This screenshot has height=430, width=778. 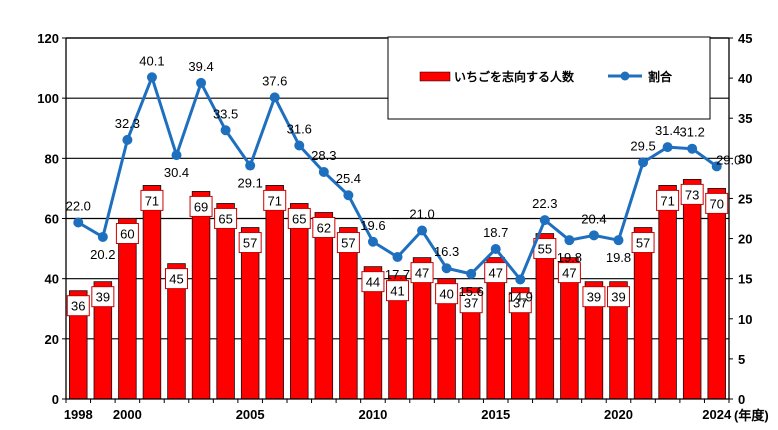 I want to click on line-value-label: 29.1, so click(x=250, y=183).